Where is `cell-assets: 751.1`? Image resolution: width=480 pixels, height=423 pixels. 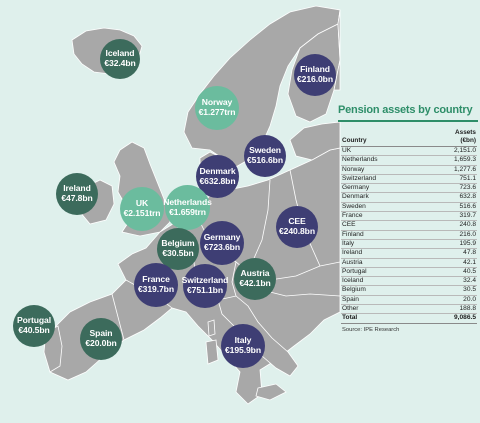 cell-assets: 751.1 is located at coordinates (450, 179).